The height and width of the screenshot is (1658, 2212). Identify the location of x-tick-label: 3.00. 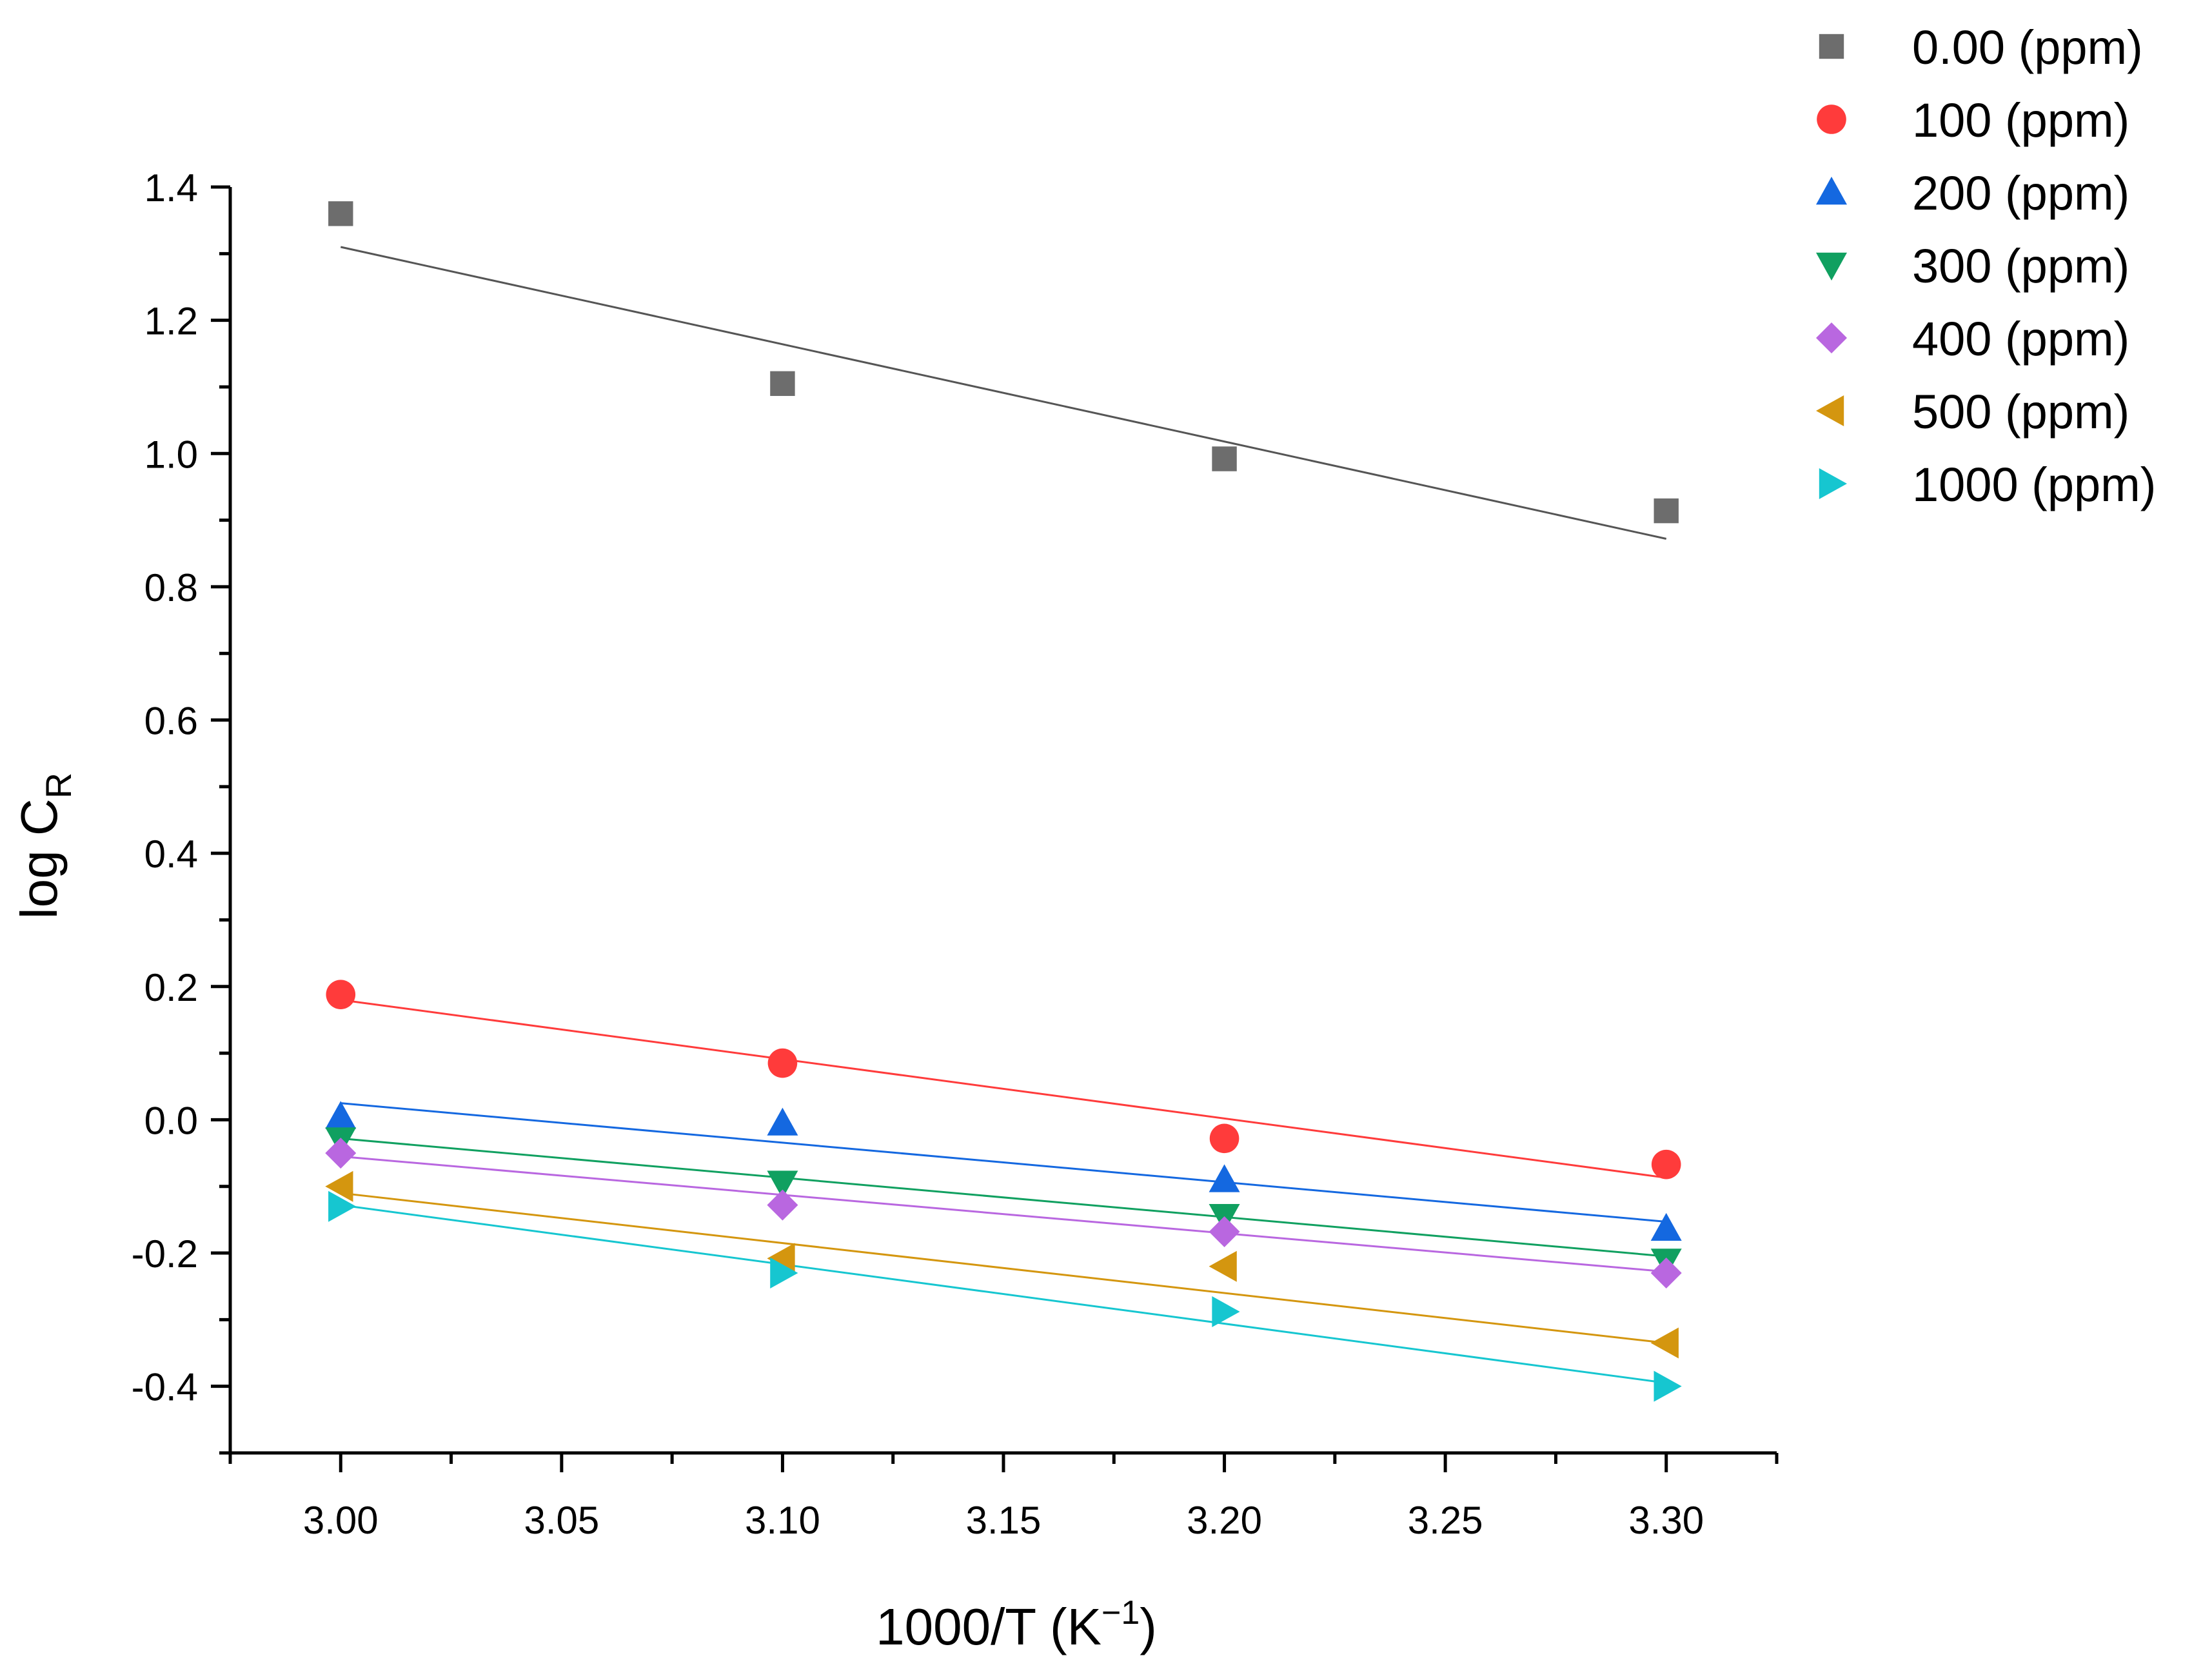
(341, 1520).